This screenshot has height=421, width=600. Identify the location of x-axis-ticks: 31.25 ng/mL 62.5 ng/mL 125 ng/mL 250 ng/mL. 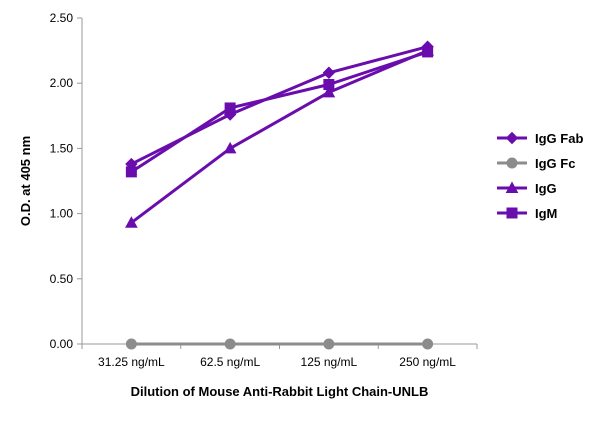
(279, 356).